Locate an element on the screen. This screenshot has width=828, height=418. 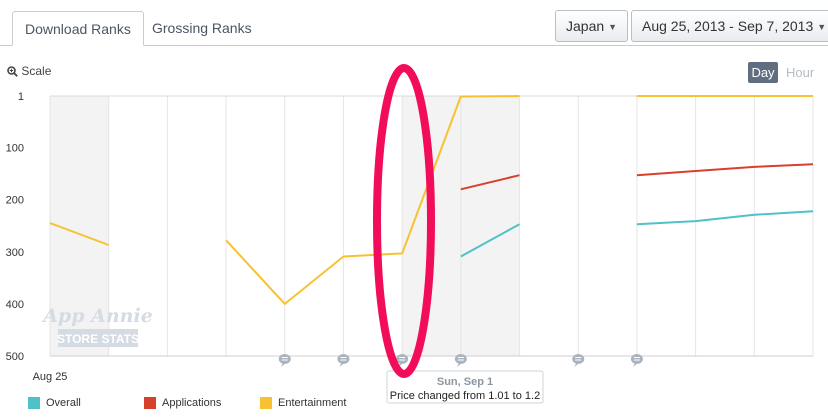
country-dropdown-label: Japan is located at coordinates (585, 26).